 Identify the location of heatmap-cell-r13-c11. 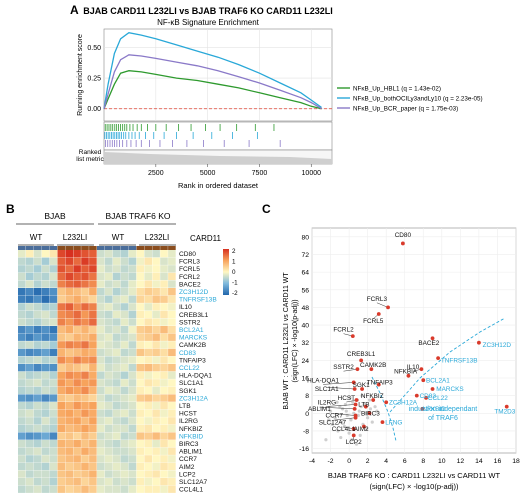
(108, 352).